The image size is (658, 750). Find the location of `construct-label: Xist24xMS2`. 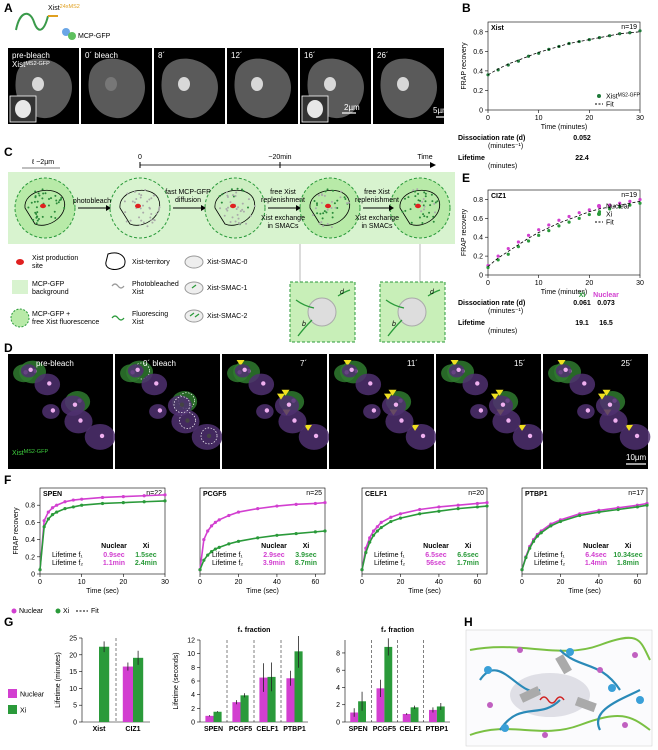

construct-label: Xist24xMS2 is located at coordinates (64, 8).